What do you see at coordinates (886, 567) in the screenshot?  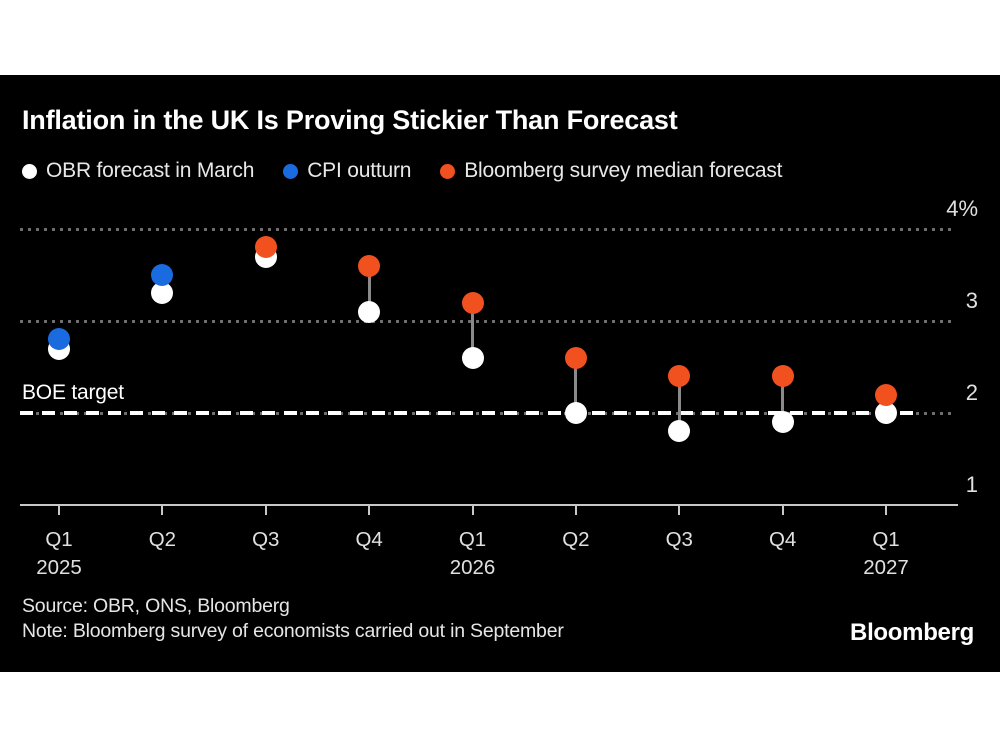 I see `x-axis-year-label: 2027` at bounding box center [886, 567].